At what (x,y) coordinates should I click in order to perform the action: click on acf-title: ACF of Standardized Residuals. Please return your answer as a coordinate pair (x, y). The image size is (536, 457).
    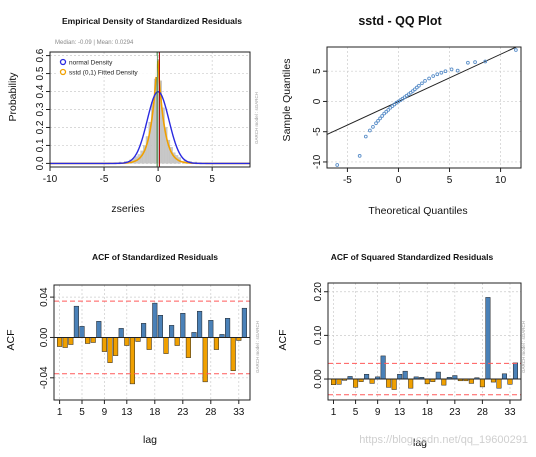
    Looking at the image, I should click on (155, 257).